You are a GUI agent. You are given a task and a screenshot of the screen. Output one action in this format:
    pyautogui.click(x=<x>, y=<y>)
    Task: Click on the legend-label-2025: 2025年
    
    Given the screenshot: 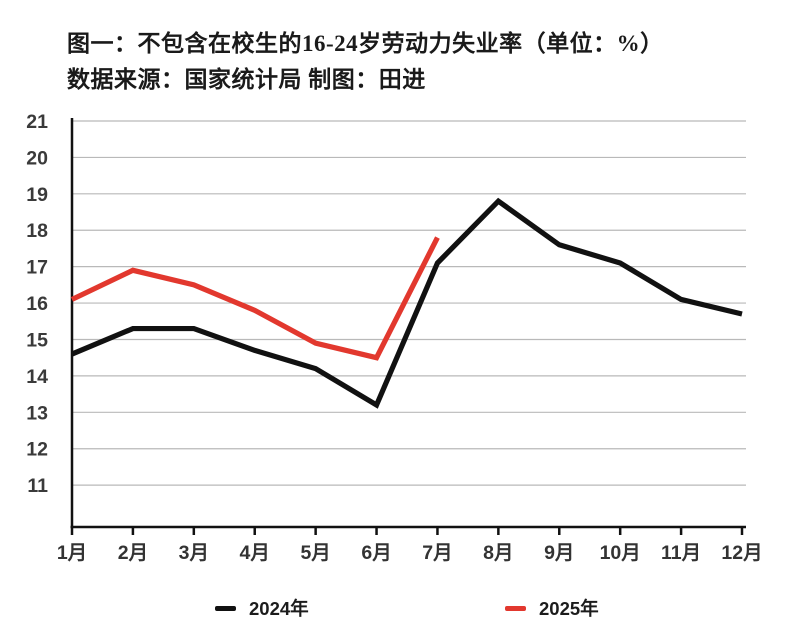 What is the action you would take?
    pyautogui.click(x=569, y=608)
    